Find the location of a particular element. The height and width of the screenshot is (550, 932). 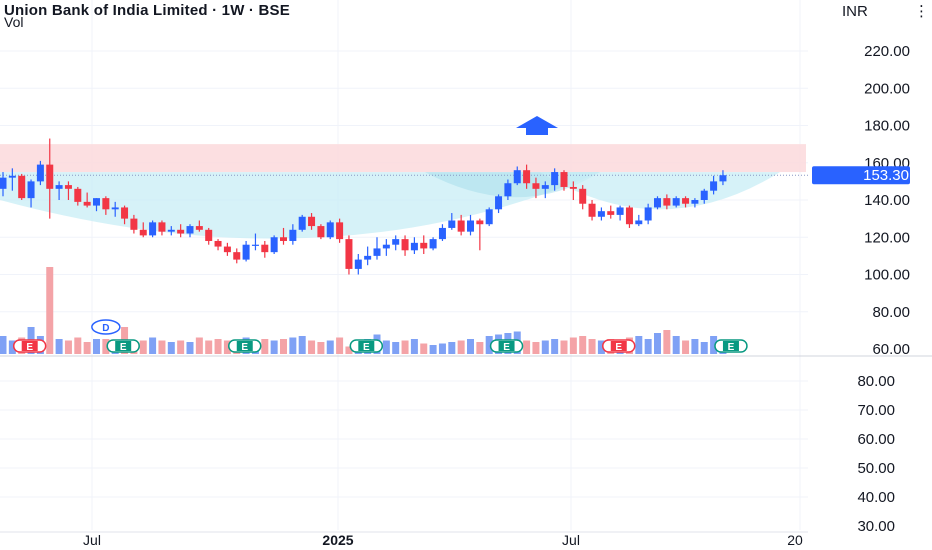

breakout-arrow-icon is located at coordinates (537, 125).